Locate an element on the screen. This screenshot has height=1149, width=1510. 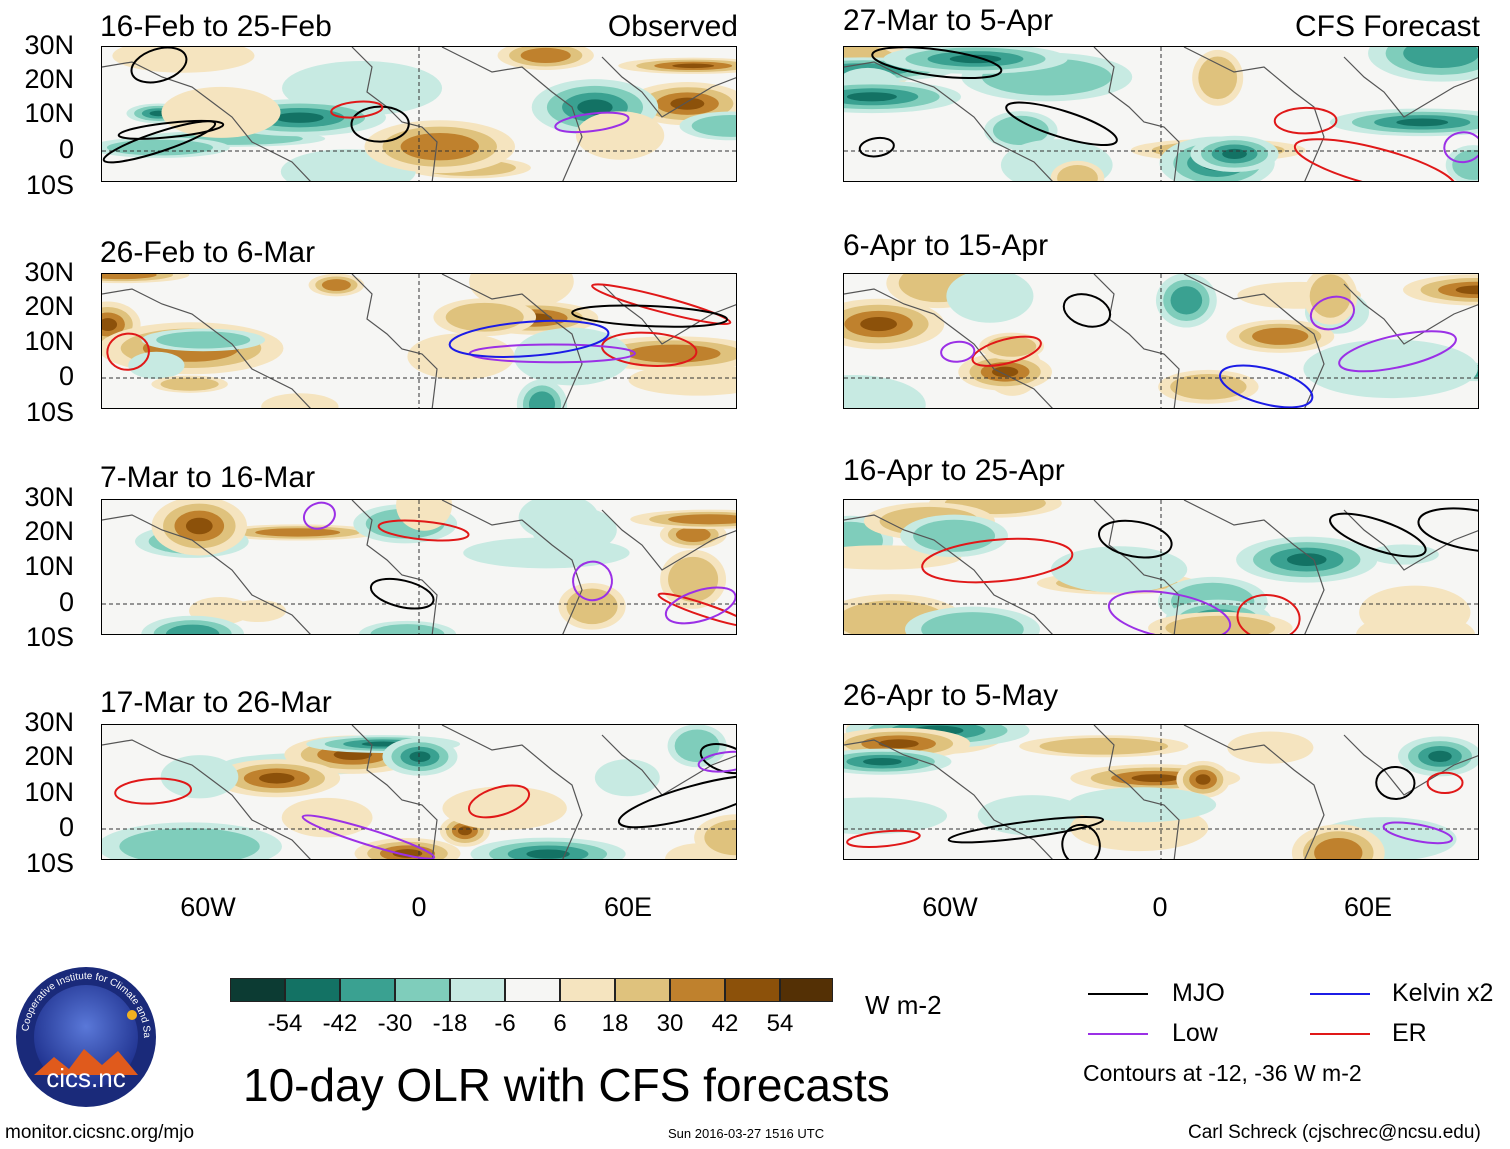
colorbar-label: 6 is located at coordinates (560, 1023).